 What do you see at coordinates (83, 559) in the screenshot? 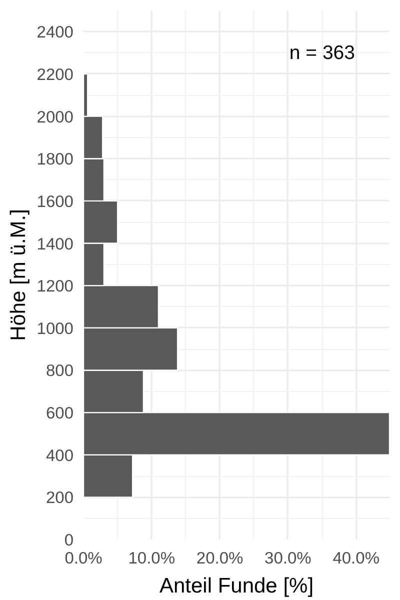
I see `x-tick-label: 0.0%` at bounding box center [83, 559].